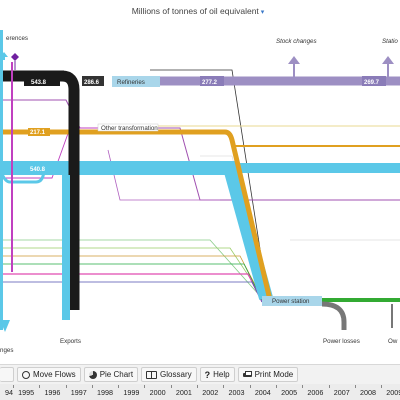  What do you see at coordinates (26, 374) in the screenshot?
I see `circle-icon` at bounding box center [26, 374].